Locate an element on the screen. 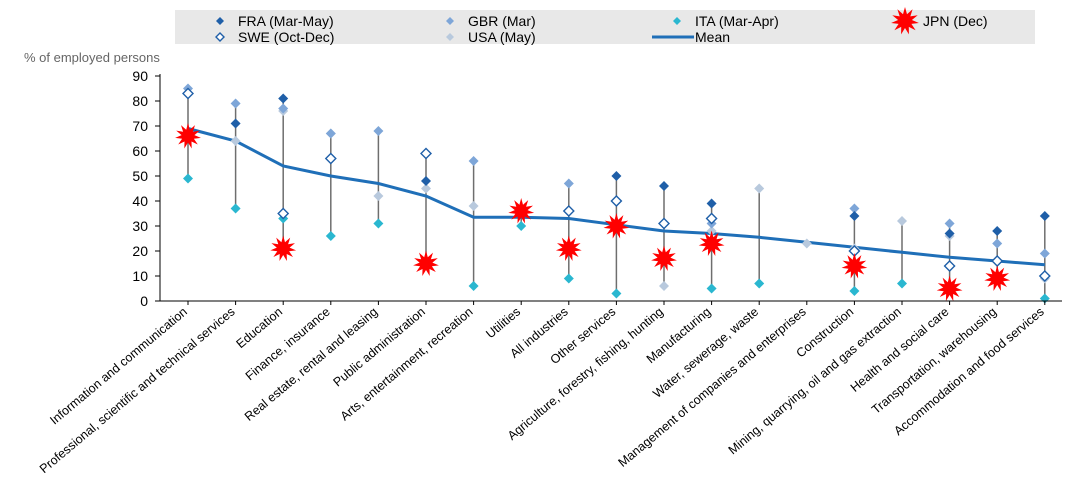 Image resolution: width=1066 pixels, height=478 pixels. y-axis-label: % of employed persons is located at coordinates (92, 57).